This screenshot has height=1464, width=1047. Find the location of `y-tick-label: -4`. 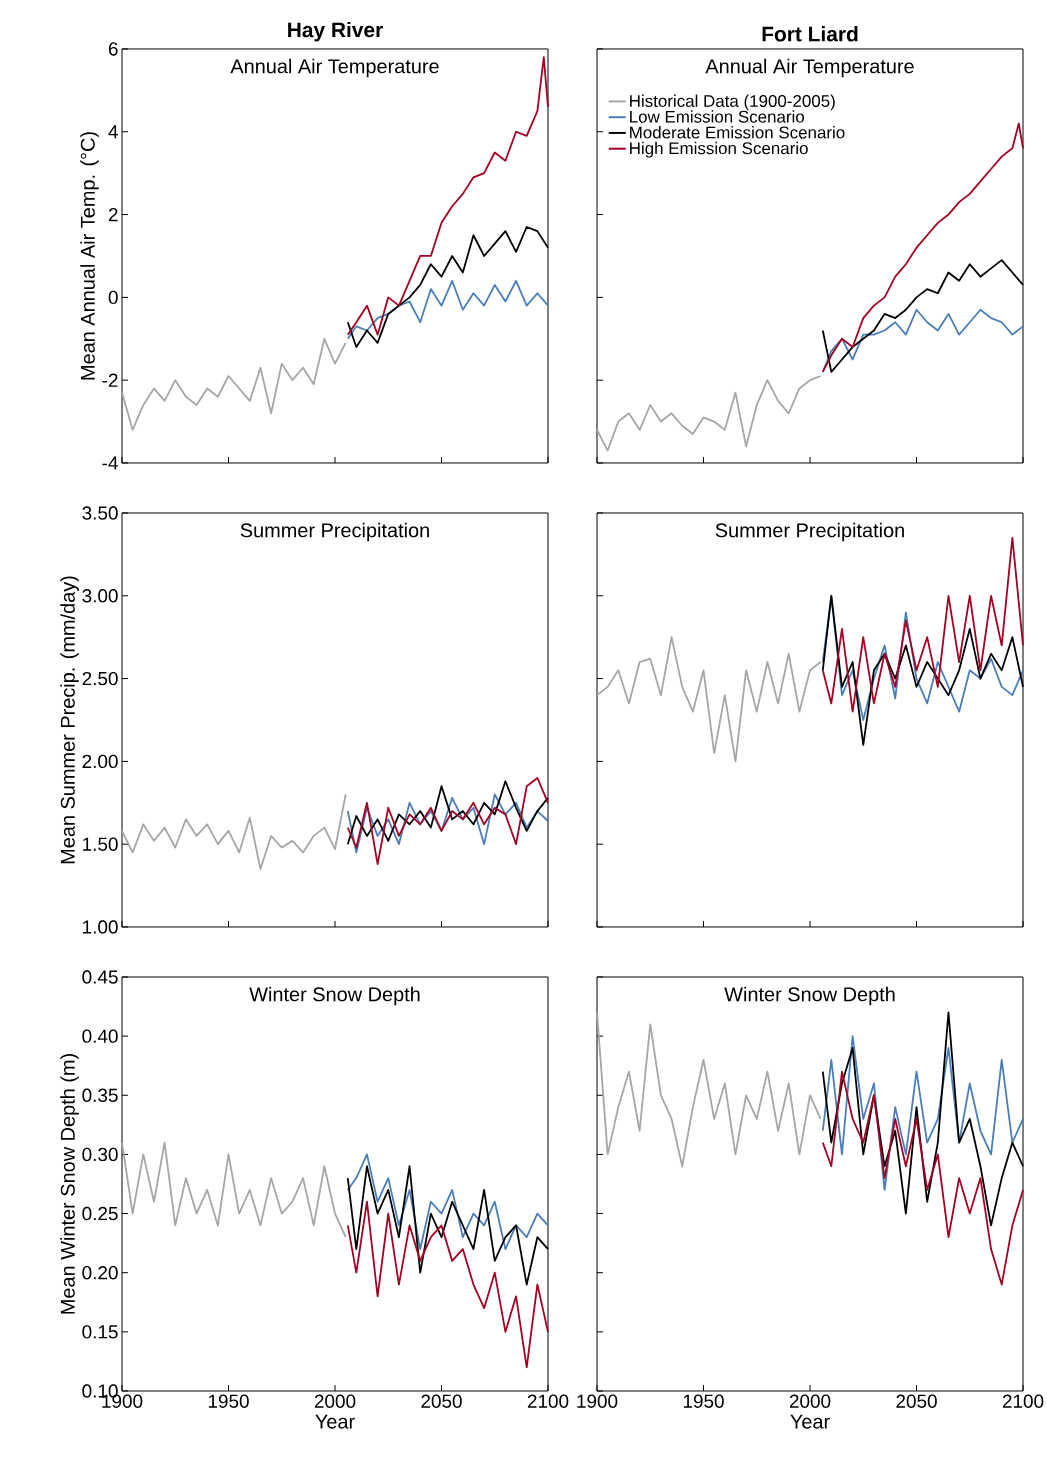

y-tick-label: -4 is located at coordinates (110, 463).